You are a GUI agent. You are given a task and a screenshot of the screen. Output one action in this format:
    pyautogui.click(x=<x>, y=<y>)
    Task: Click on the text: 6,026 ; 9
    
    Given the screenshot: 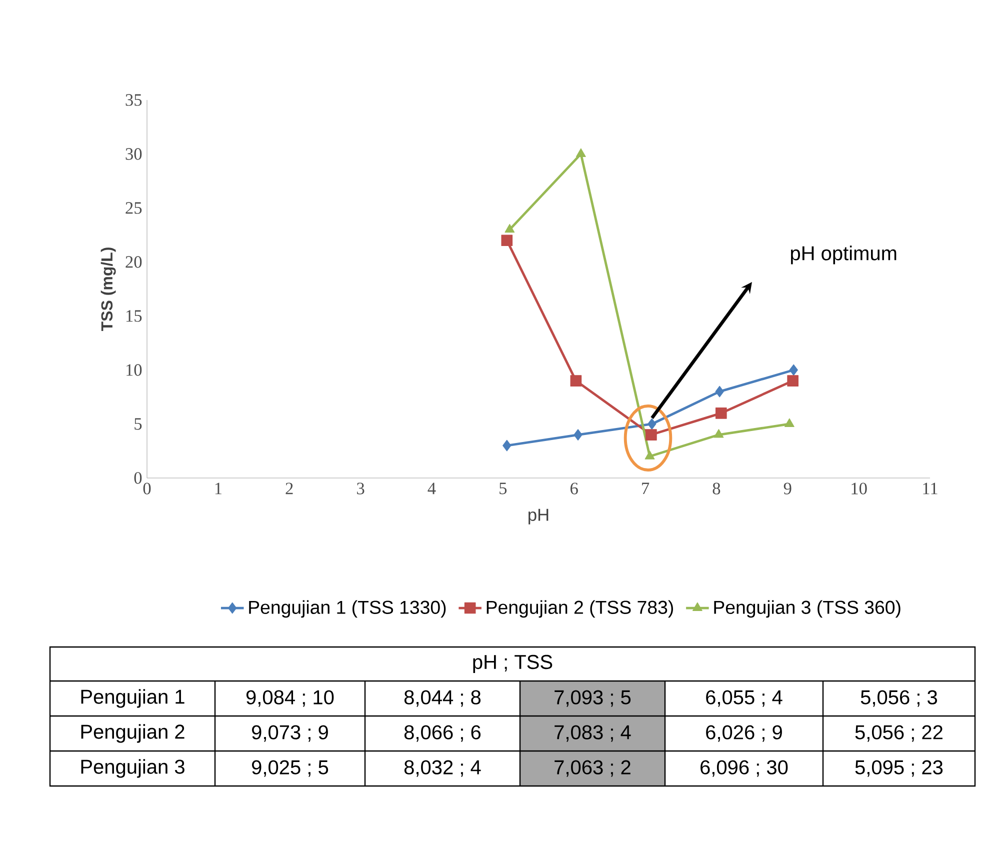 What is the action you would take?
    pyautogui.click(x=744, y=733)
    